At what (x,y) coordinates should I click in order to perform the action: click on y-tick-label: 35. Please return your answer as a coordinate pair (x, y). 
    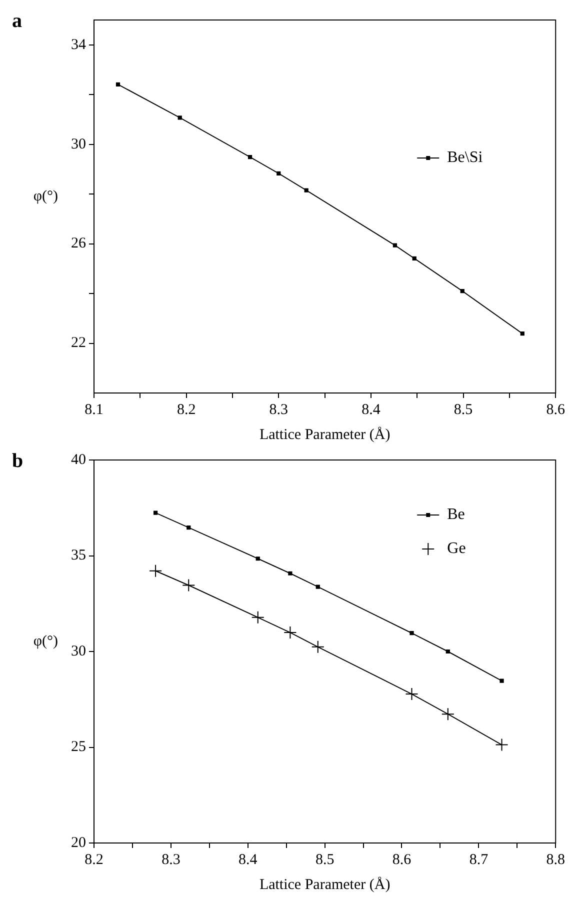
    Looking at the image, I should click on (78, 556).